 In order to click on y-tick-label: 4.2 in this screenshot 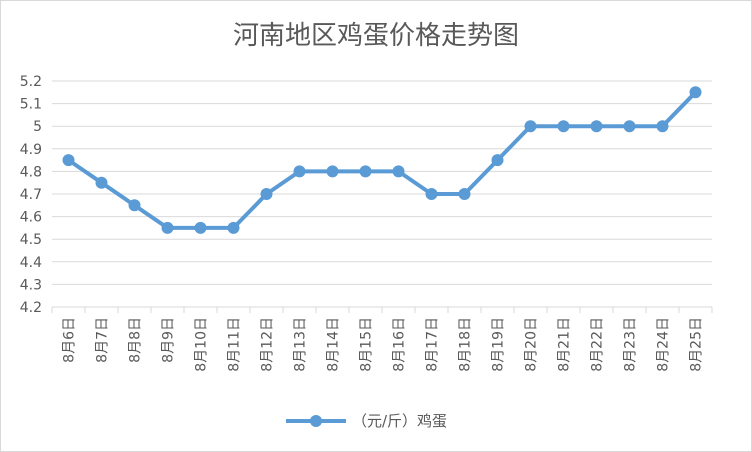, I will do `click(31, 308)`.